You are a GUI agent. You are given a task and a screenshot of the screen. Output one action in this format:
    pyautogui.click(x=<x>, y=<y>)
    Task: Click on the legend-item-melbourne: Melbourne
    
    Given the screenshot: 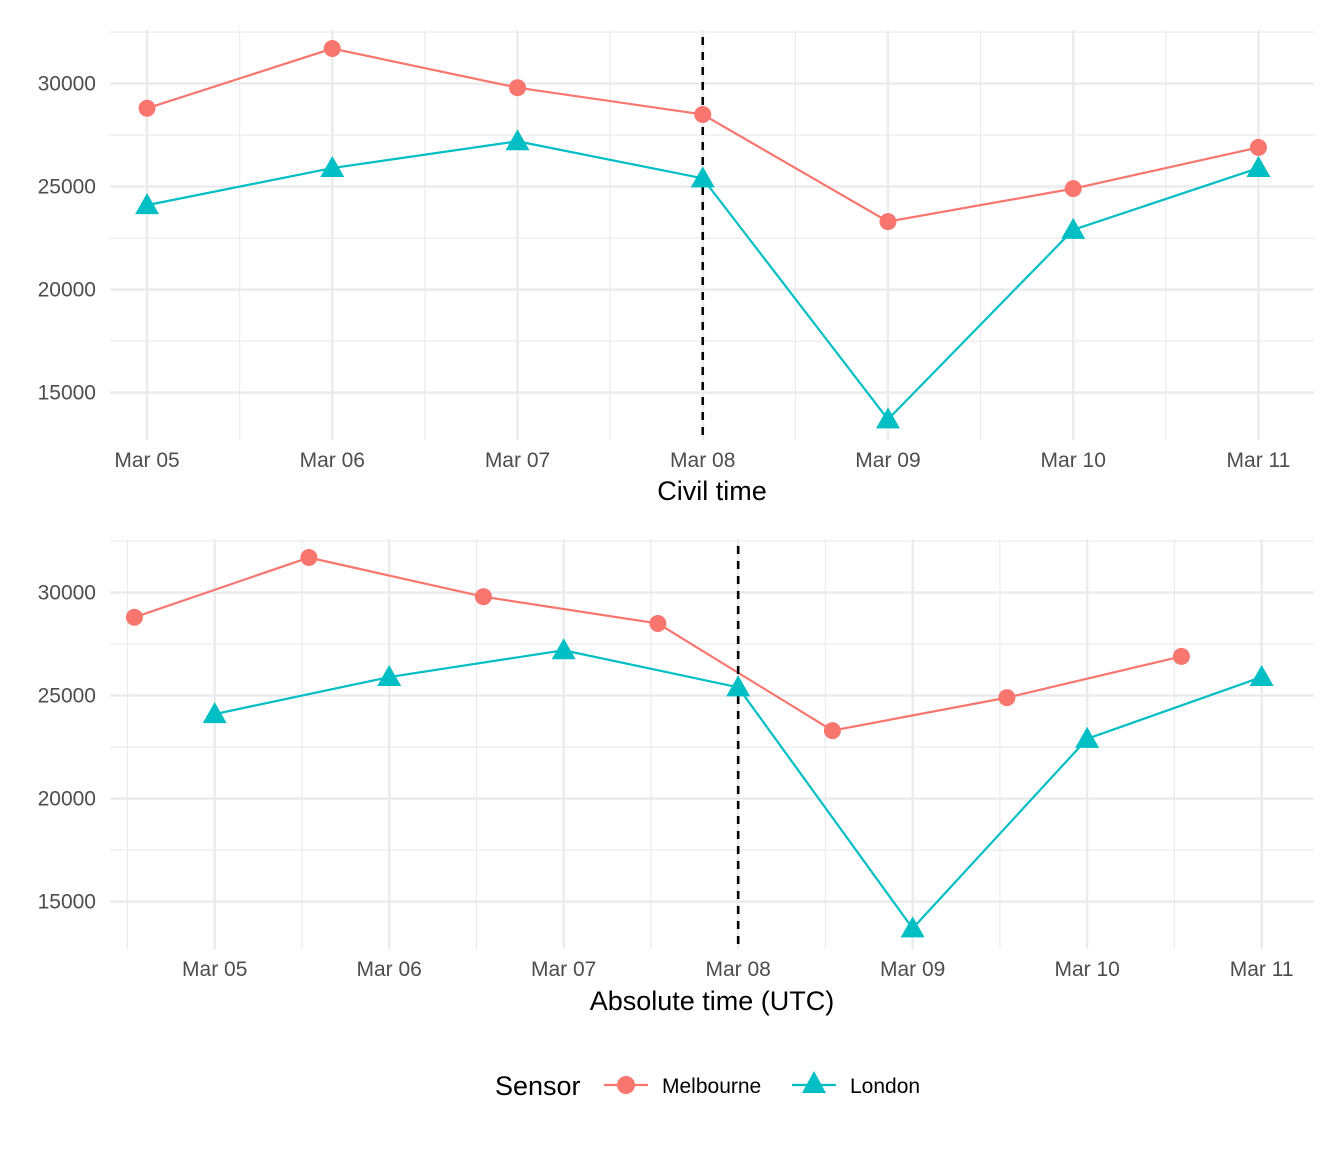 What is the action you would take?
    pyautogui.click(x=682, y=1086)
    